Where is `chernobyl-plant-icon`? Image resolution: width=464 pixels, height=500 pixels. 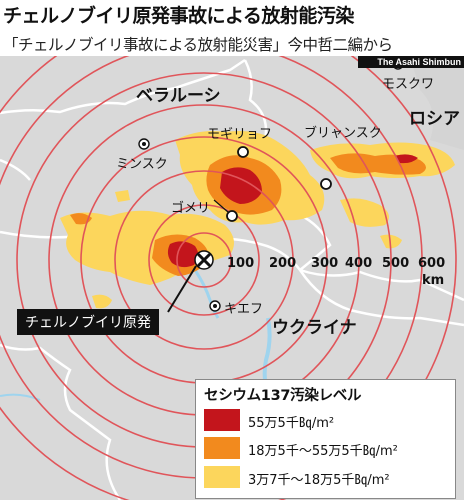
chernobyl-plant-icon is located at coordinates (204, 260).